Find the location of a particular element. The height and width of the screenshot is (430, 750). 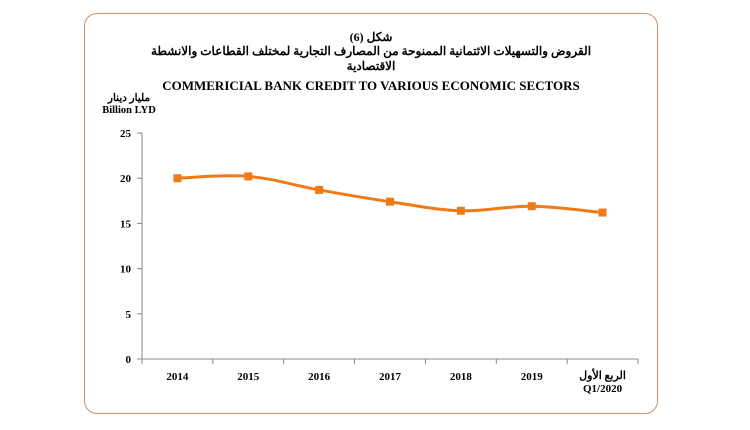

unit-label-arabic: مليار دينار is located at coordinates (129, 98).